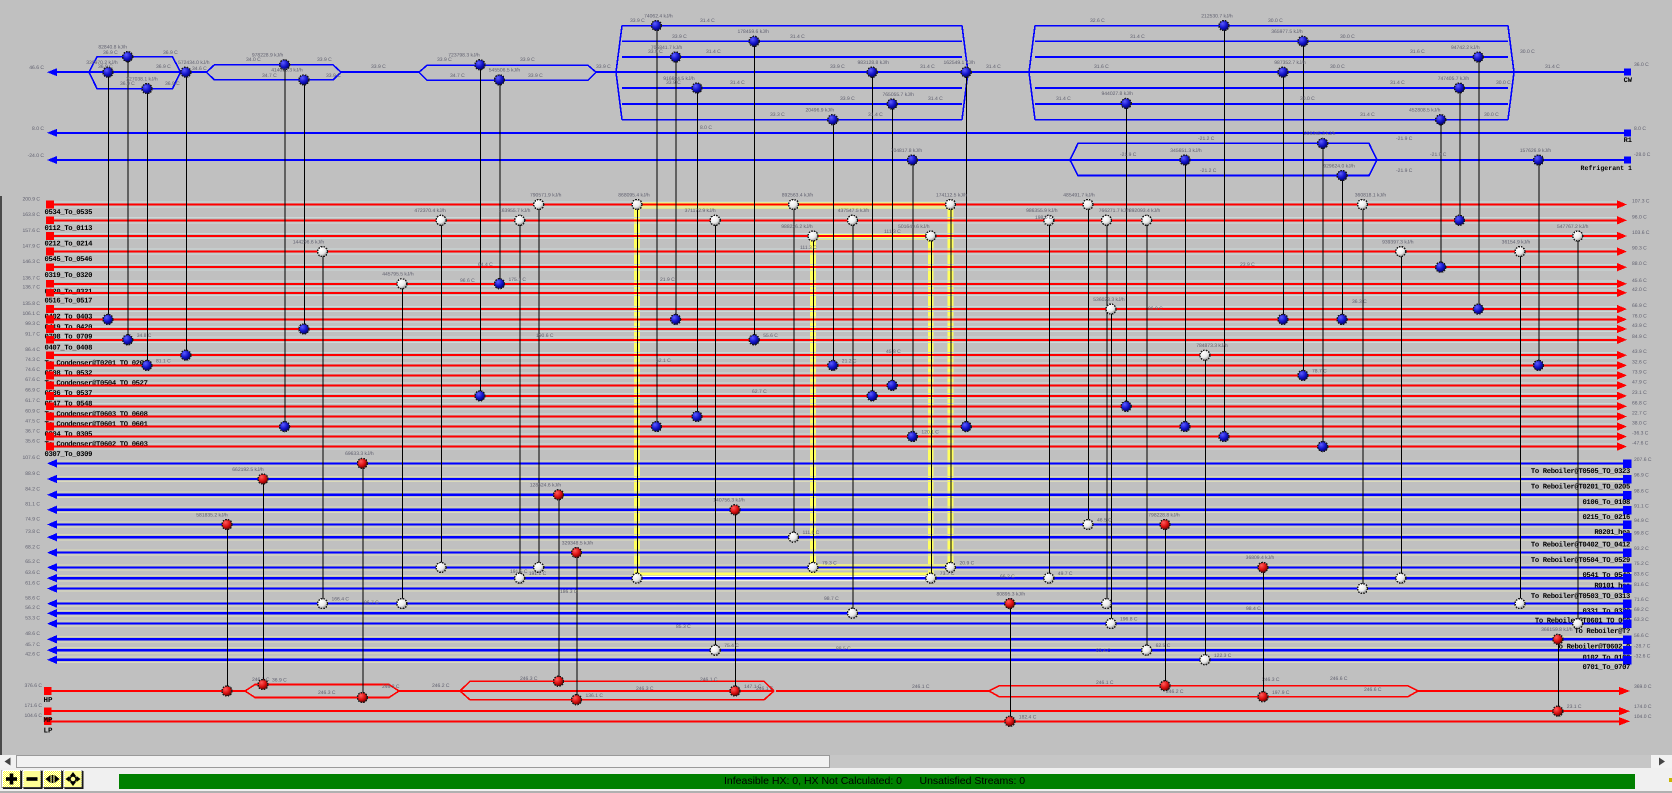 This screenshot has height=793, width=1672. What do you see at coordinates (569, 592) in the screenshot?
I see `svg-text: 186.3 C` at bounding box center [569, 592].